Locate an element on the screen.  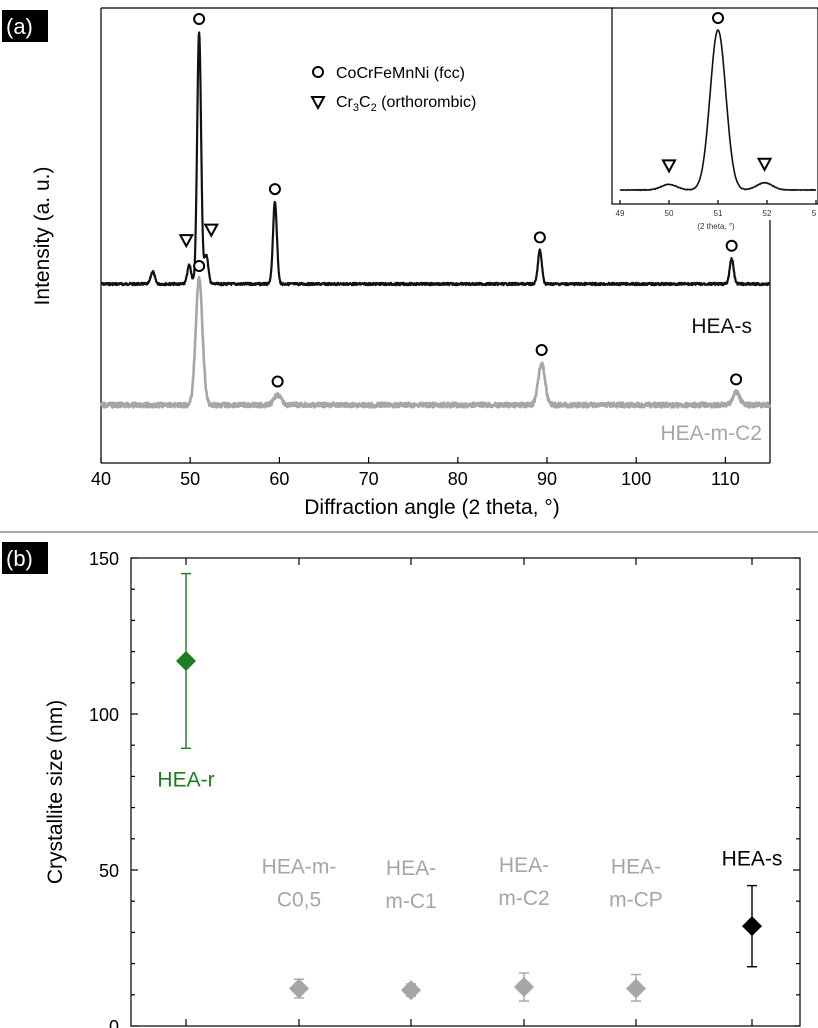
size-point-label: m-C2 is located at coordinates (523, 898).